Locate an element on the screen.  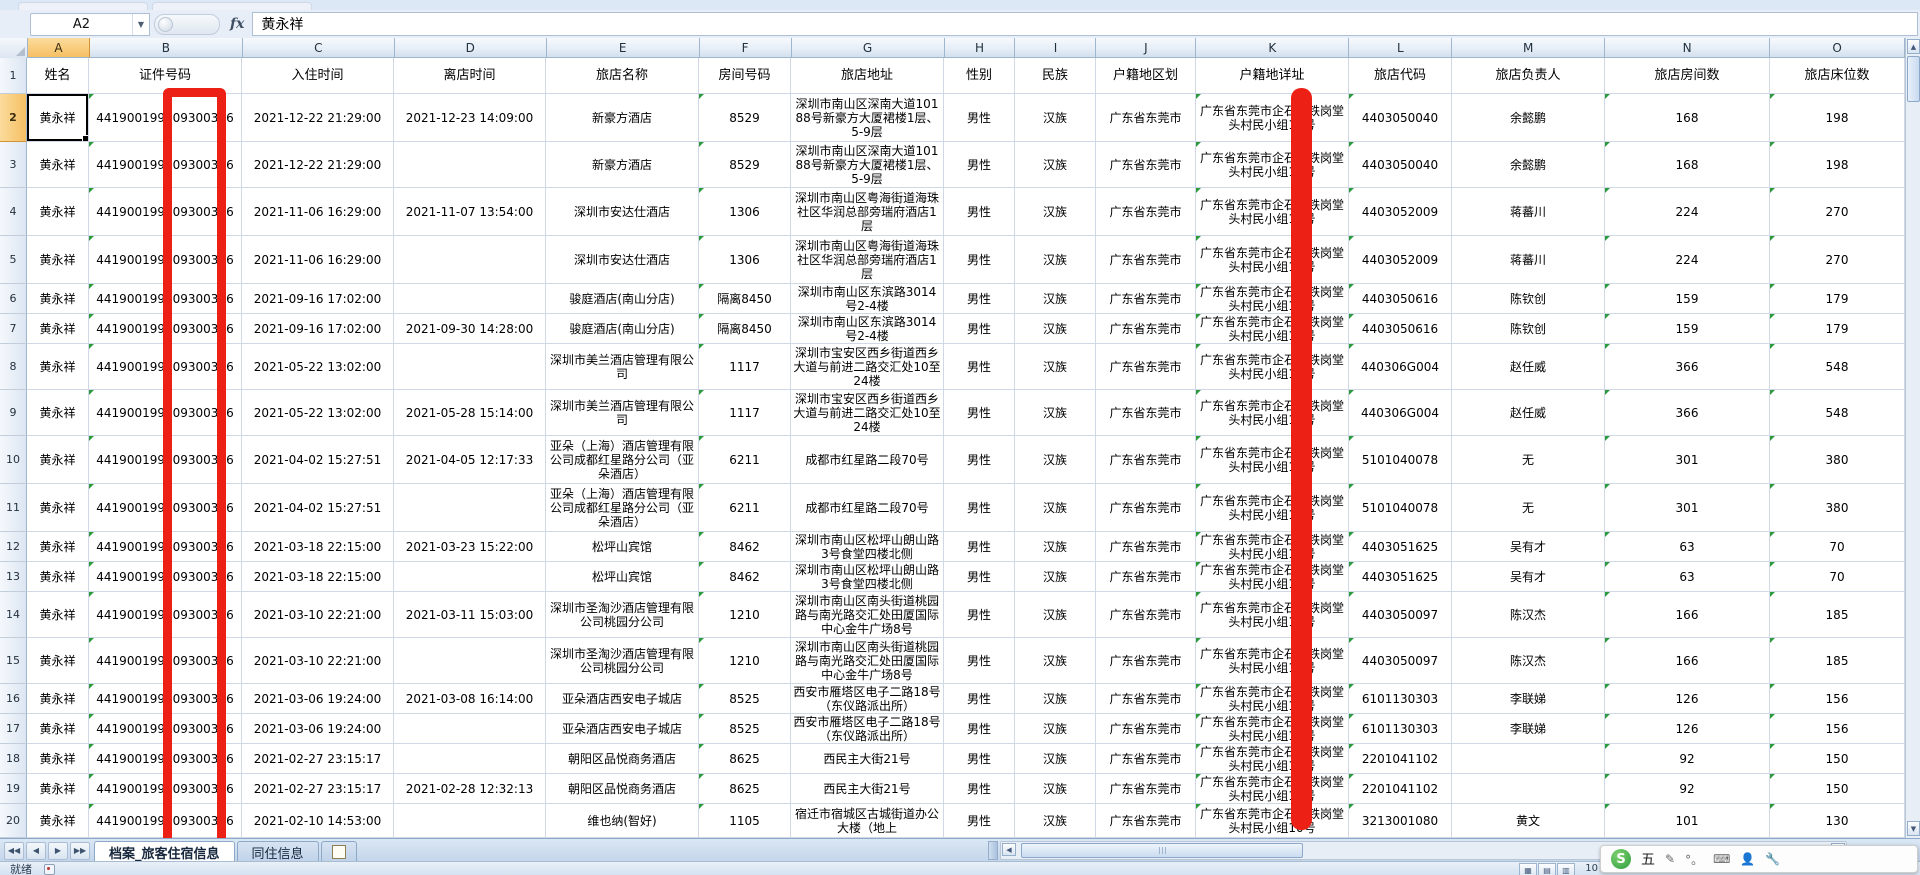
cell-A3: 黄永祥 is located at coordinates (58, 165).